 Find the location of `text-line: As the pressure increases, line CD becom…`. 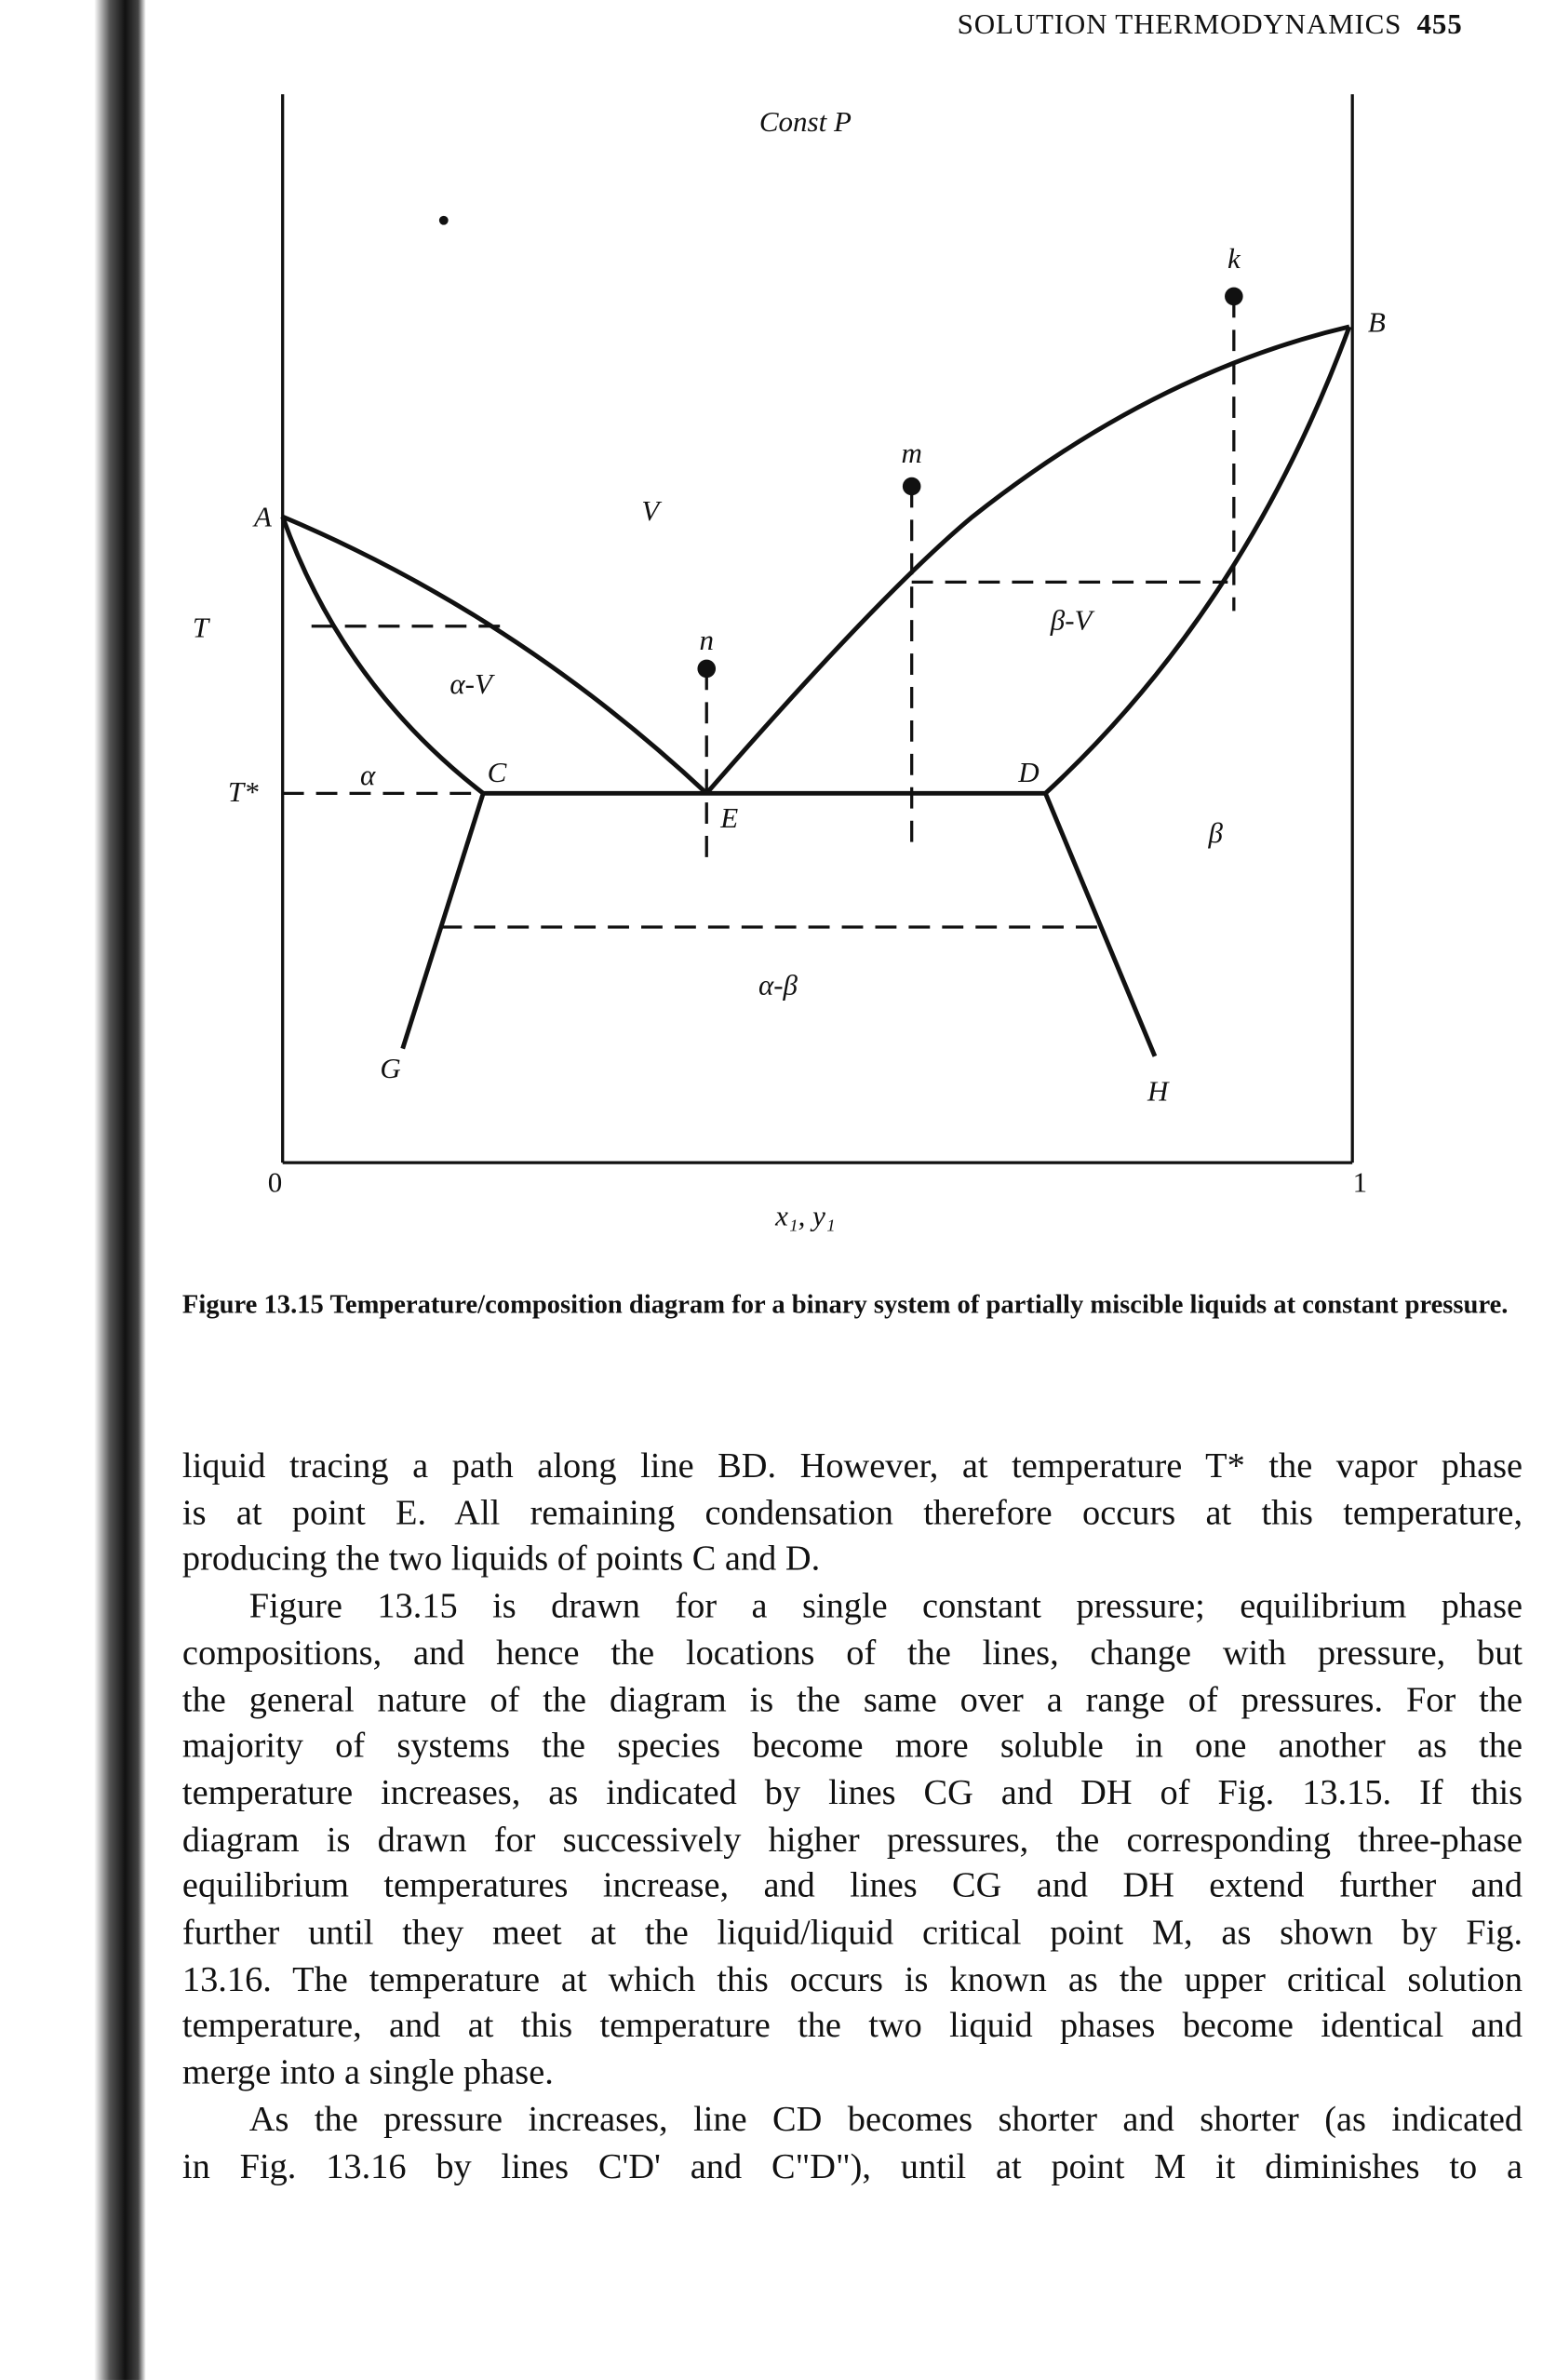

text-line: As the pressure increases, line CD becom… is located at coordinates (885, 2120).